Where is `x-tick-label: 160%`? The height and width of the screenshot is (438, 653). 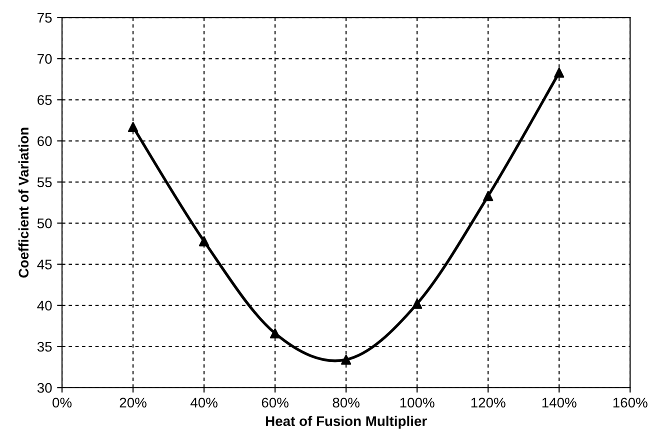 x-tick-label: 160% is located at coordinates (630, 403).